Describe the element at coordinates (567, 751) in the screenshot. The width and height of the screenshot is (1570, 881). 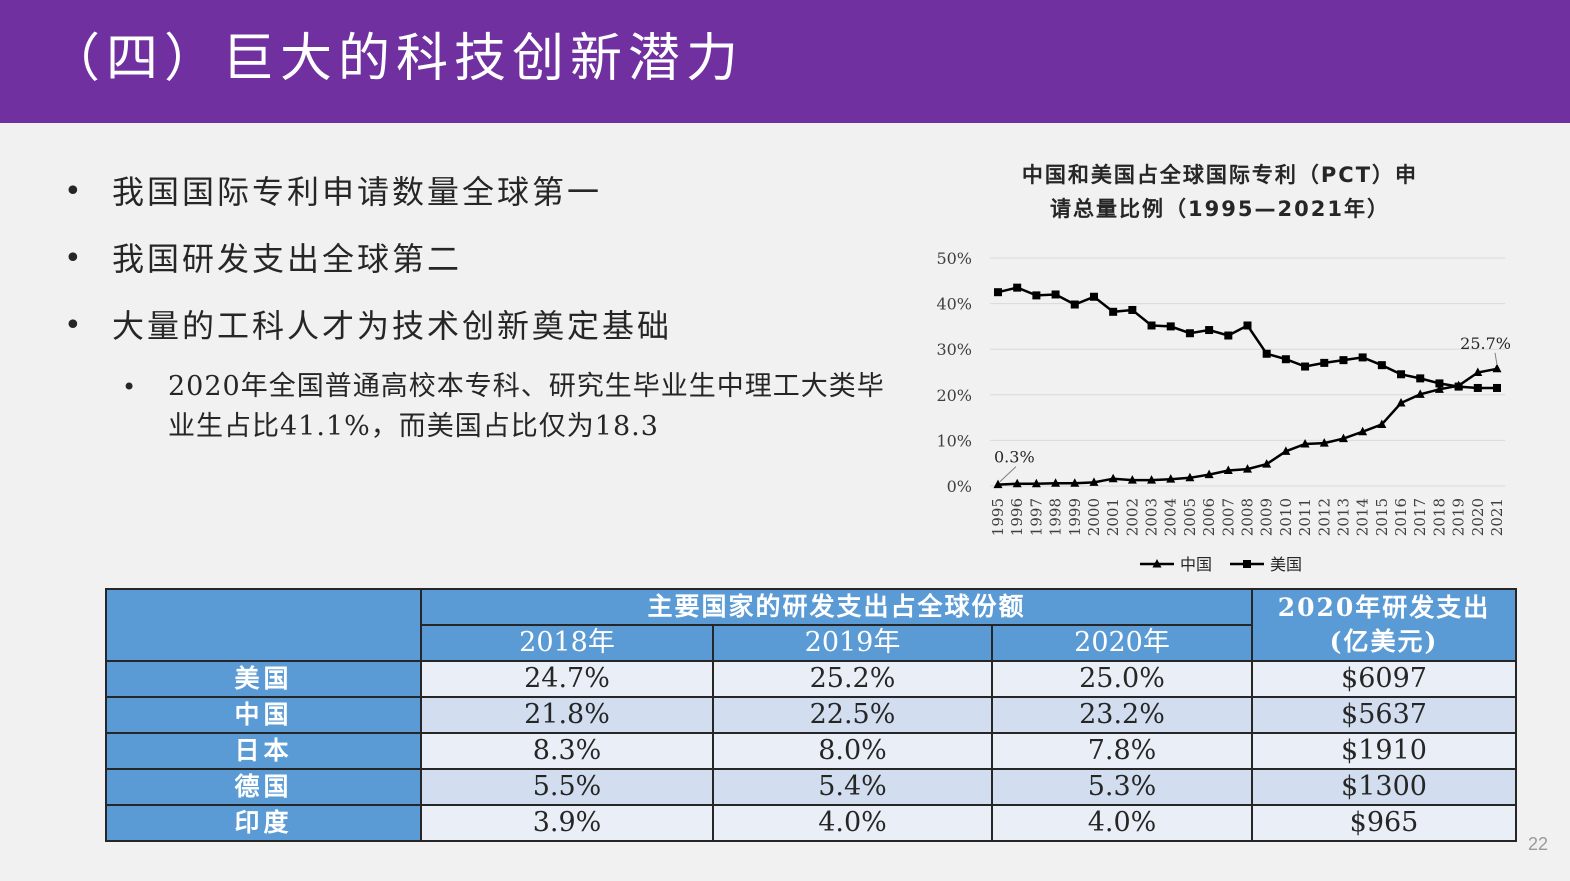
I see `table-cell: 8.3%` at that location.